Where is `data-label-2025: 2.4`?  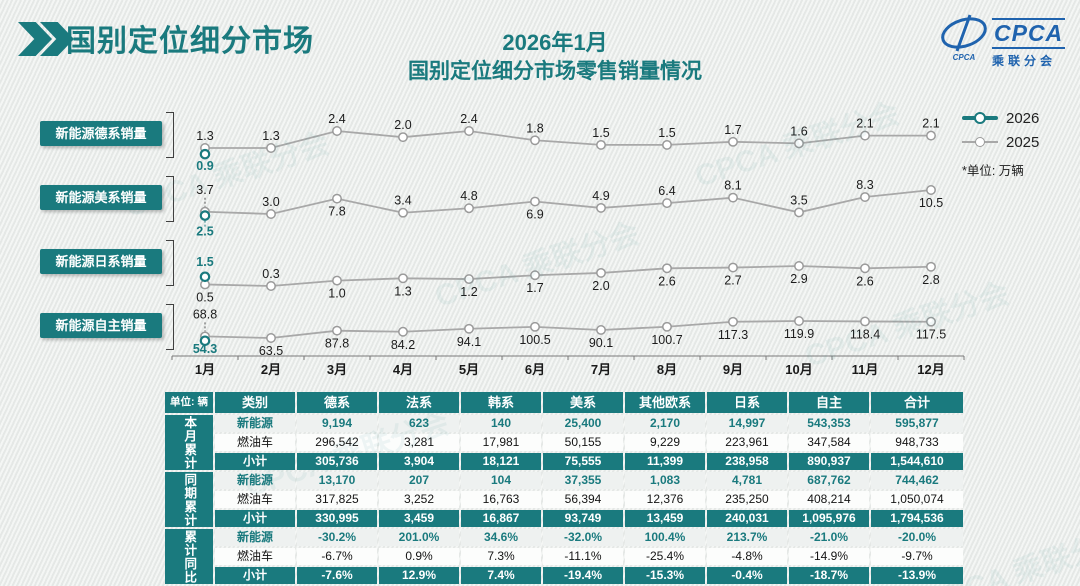 data-label-2025: 2.4 is located at coordinates (468, 119).